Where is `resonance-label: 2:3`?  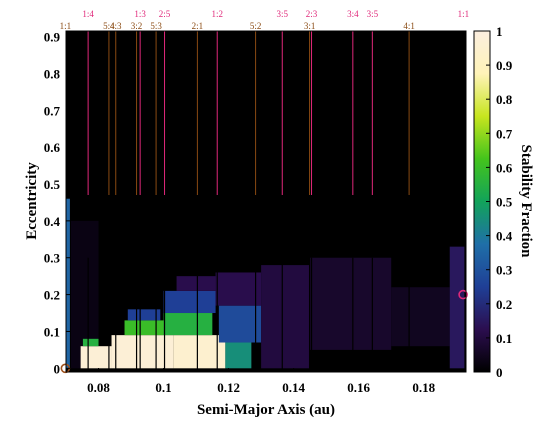
resonance-label: 2:3 is located at coordinates (312, 14).